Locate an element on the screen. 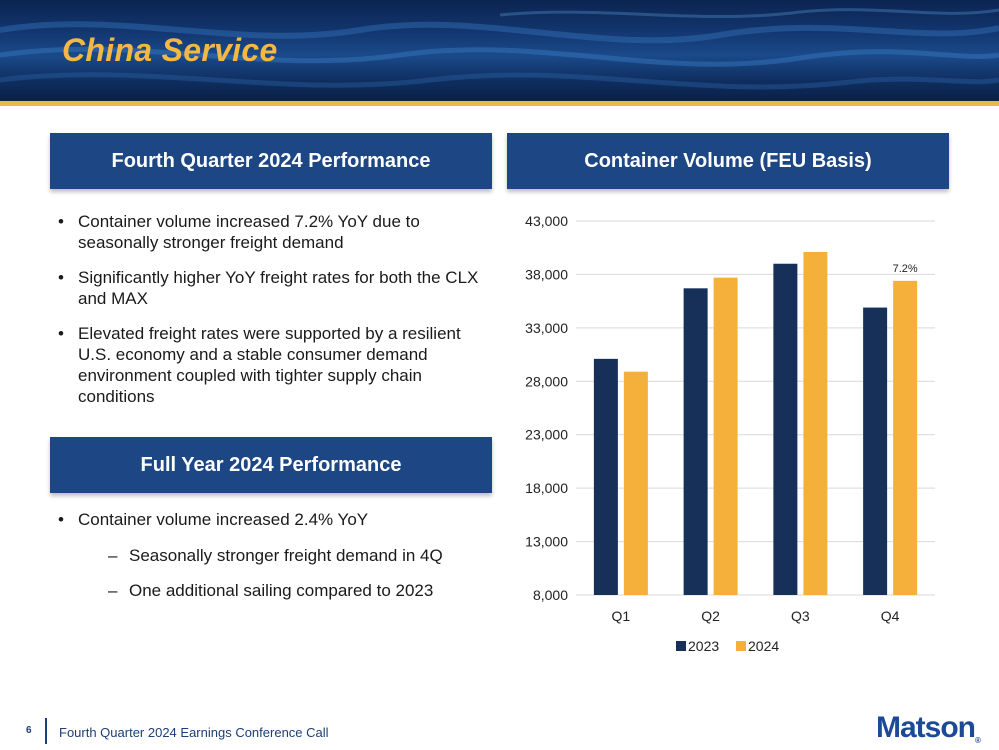 The height and width of the screenshot is (750, 999). matson-logo: Matson® is located at coordinates (928, 728).